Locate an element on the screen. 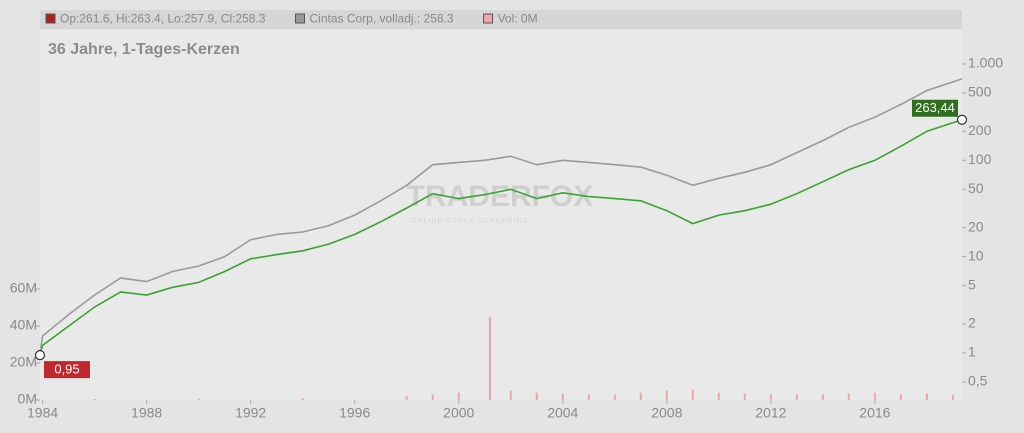 This screenshot has height=433, width=1024. value-label: 263,44 is located at coordinates (935, 107).